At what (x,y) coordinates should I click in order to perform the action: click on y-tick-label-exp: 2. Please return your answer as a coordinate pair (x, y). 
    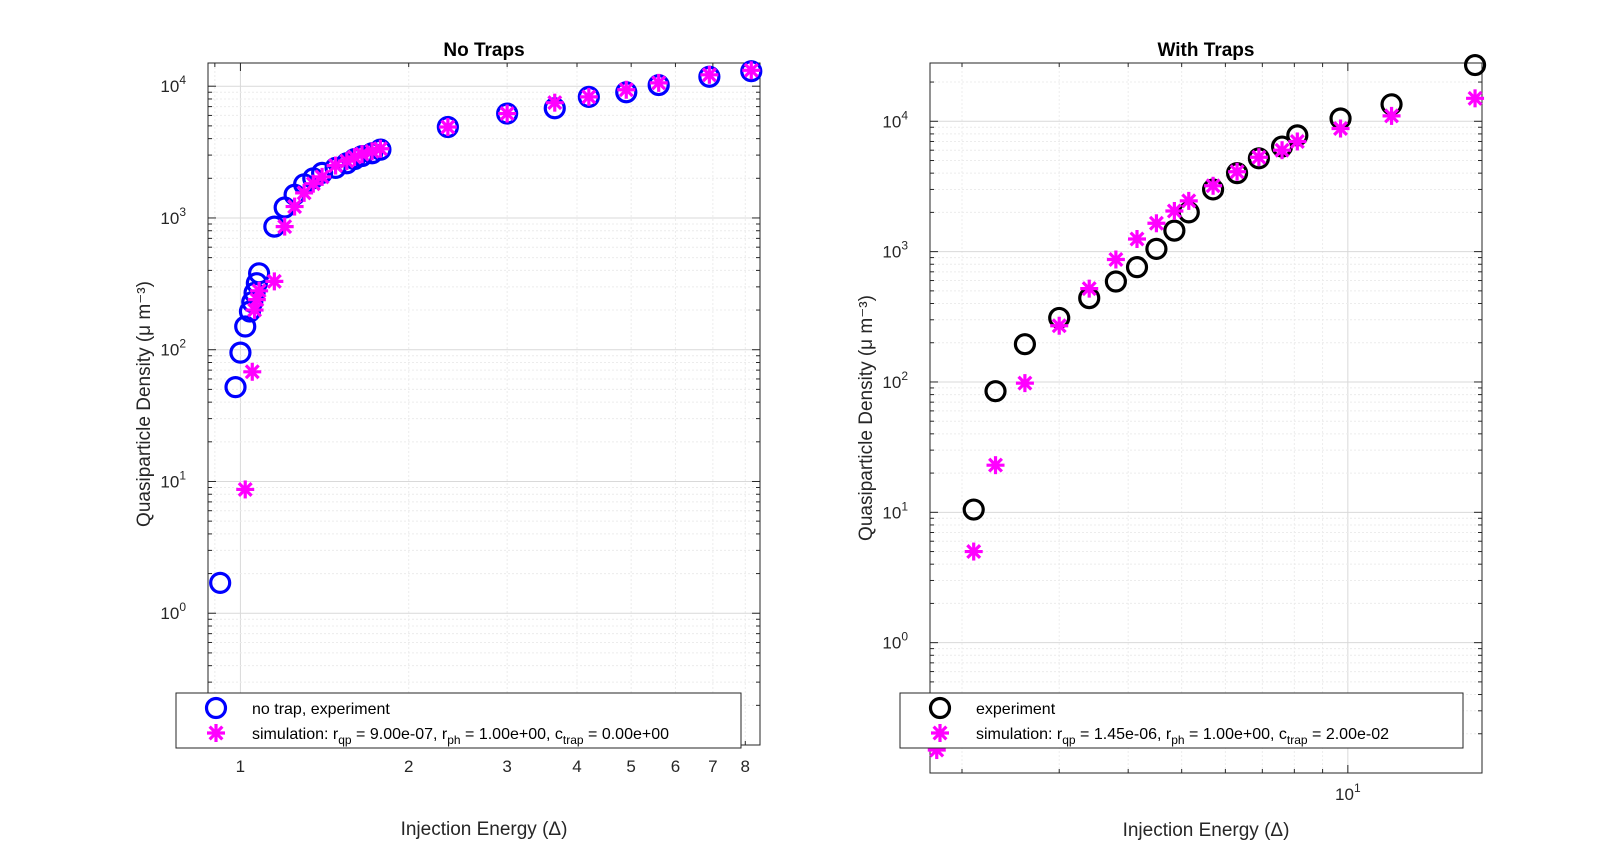
    Looking at the image, I should click on (904, 376).